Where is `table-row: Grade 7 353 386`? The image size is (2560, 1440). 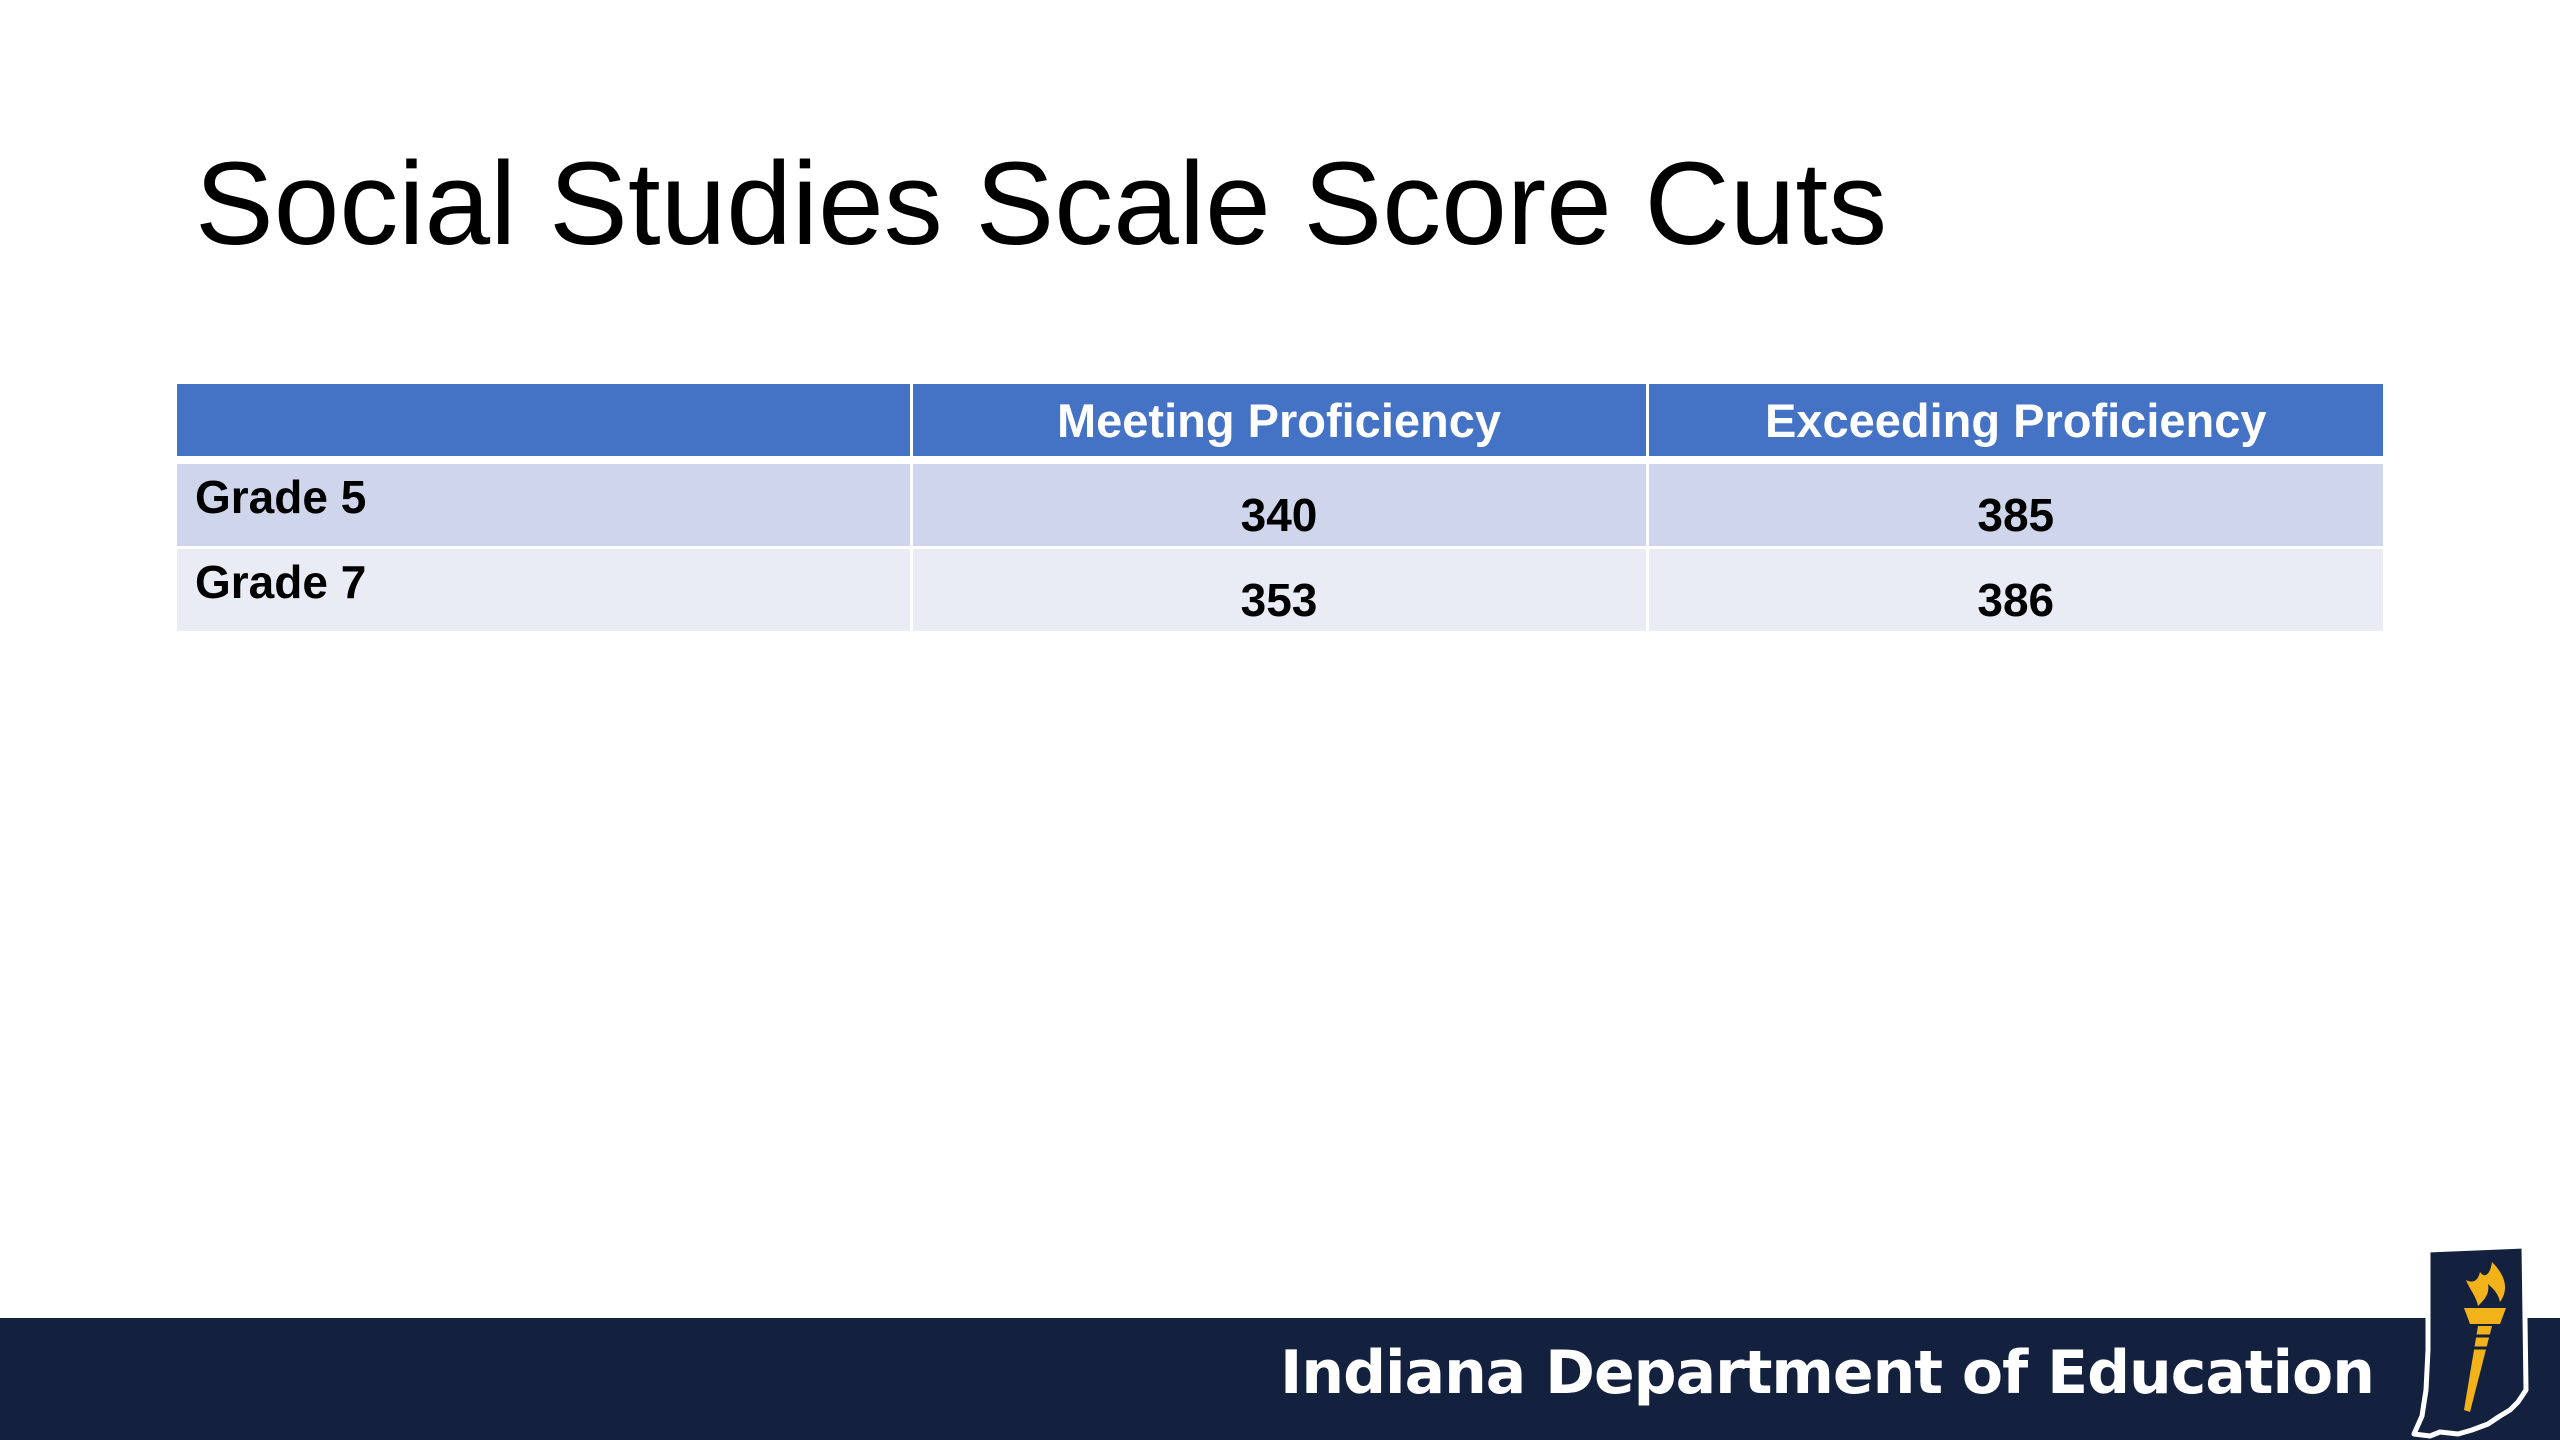 table-row: Grade 7 353 386 is located at coordinates (1280, 590).